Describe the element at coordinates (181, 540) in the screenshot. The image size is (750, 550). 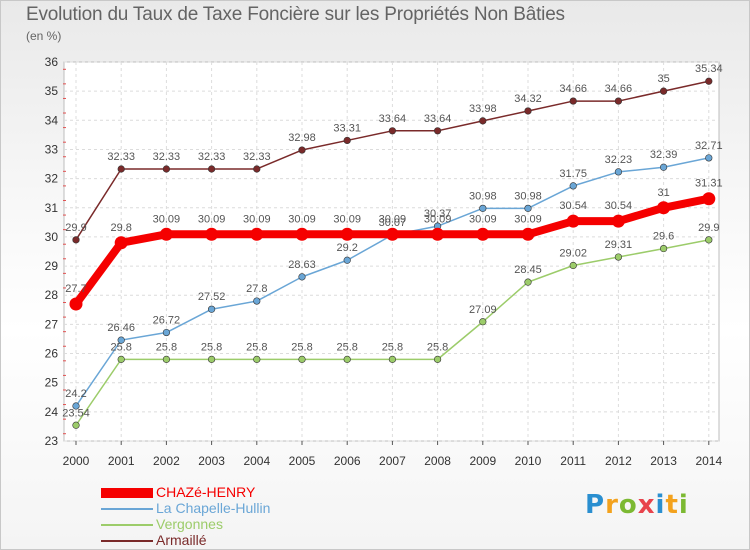
I see `legend-label: Armaillé` at that location.